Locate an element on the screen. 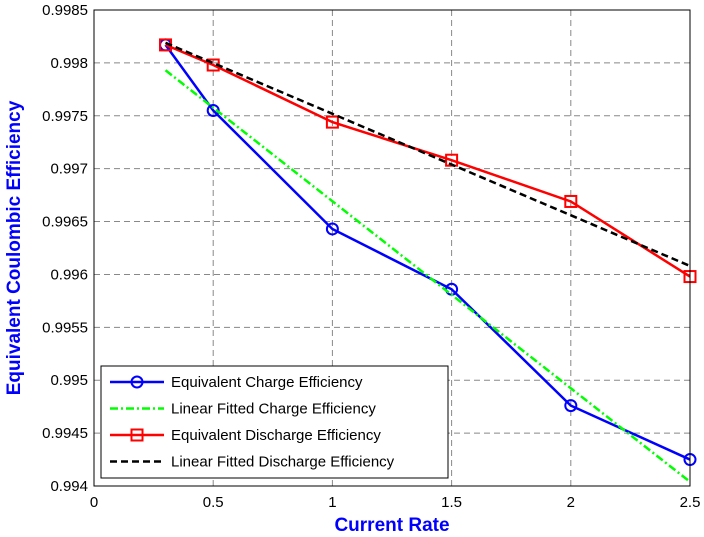 The width and height of the screenshot is (704, 537). y-tick-label: 0.995 is located at coordinates (69, 380).